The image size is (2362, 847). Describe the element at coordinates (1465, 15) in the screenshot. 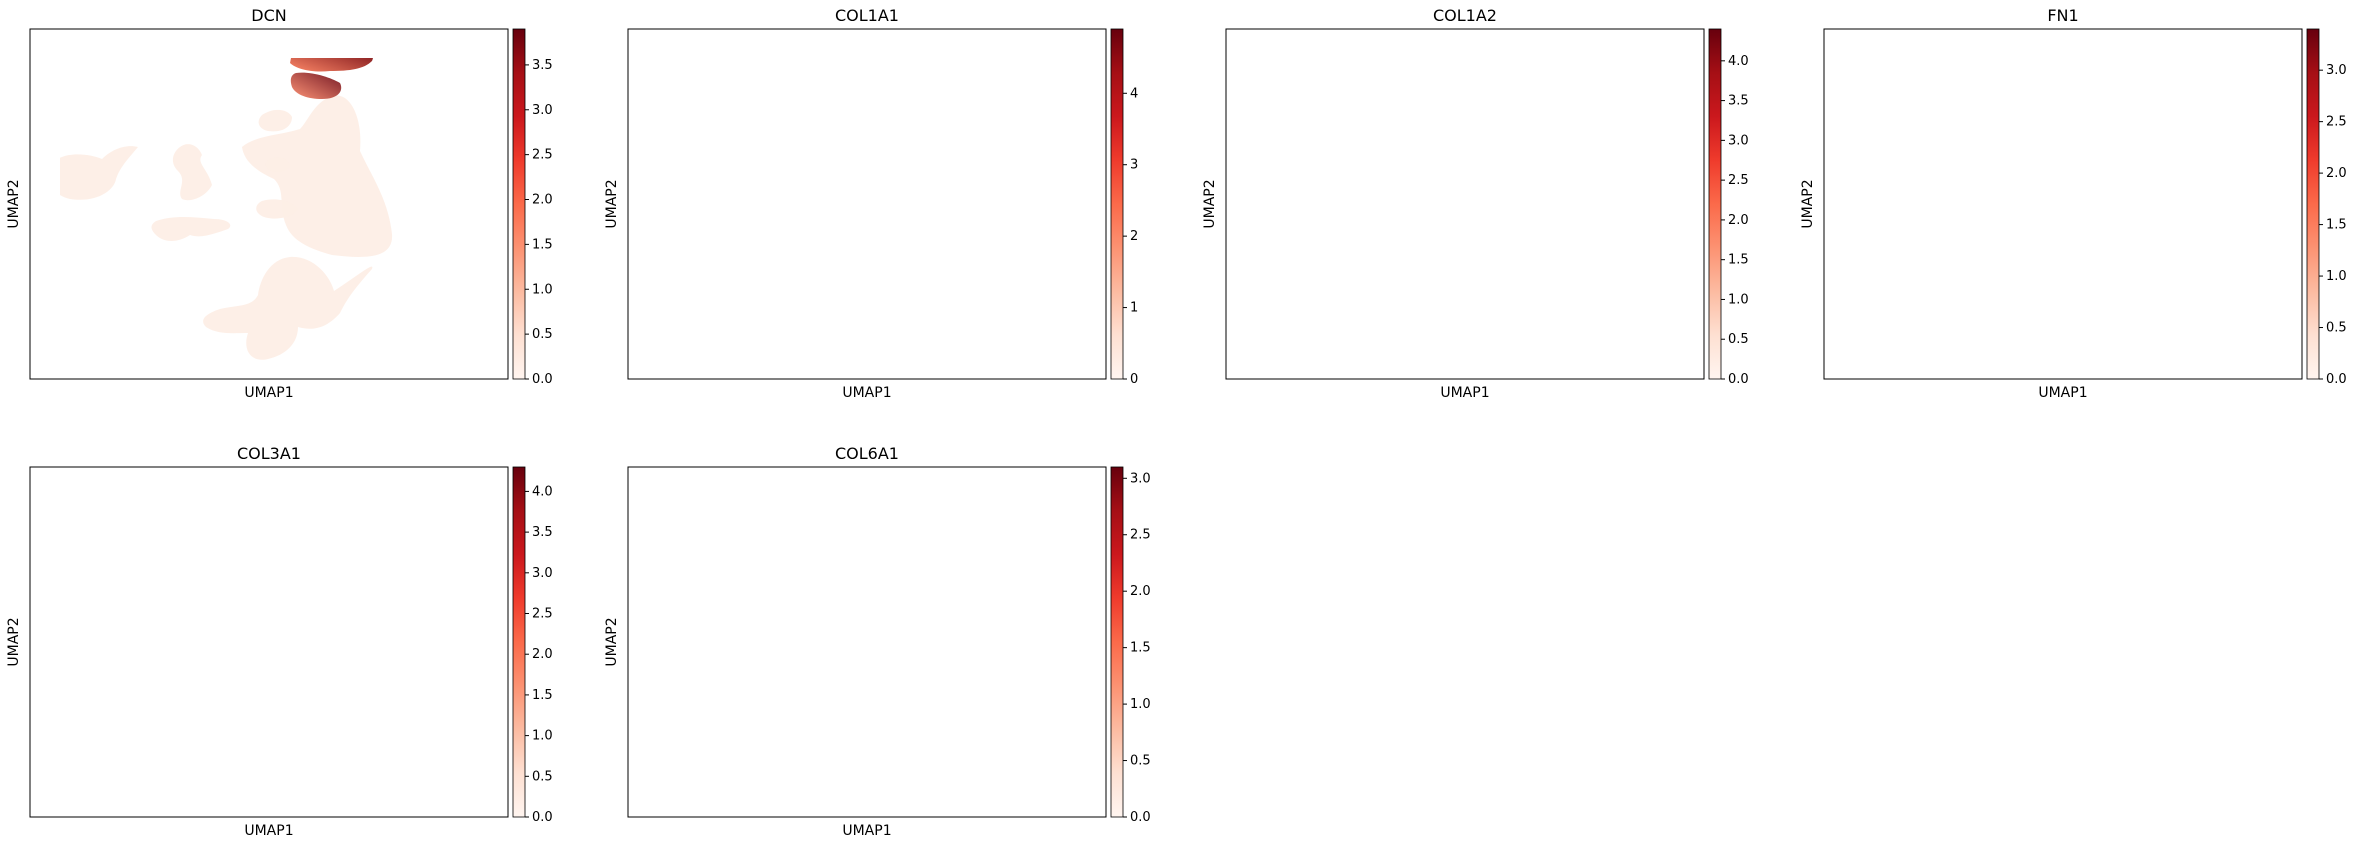

I see `panel-title: COL1A2` at that location.